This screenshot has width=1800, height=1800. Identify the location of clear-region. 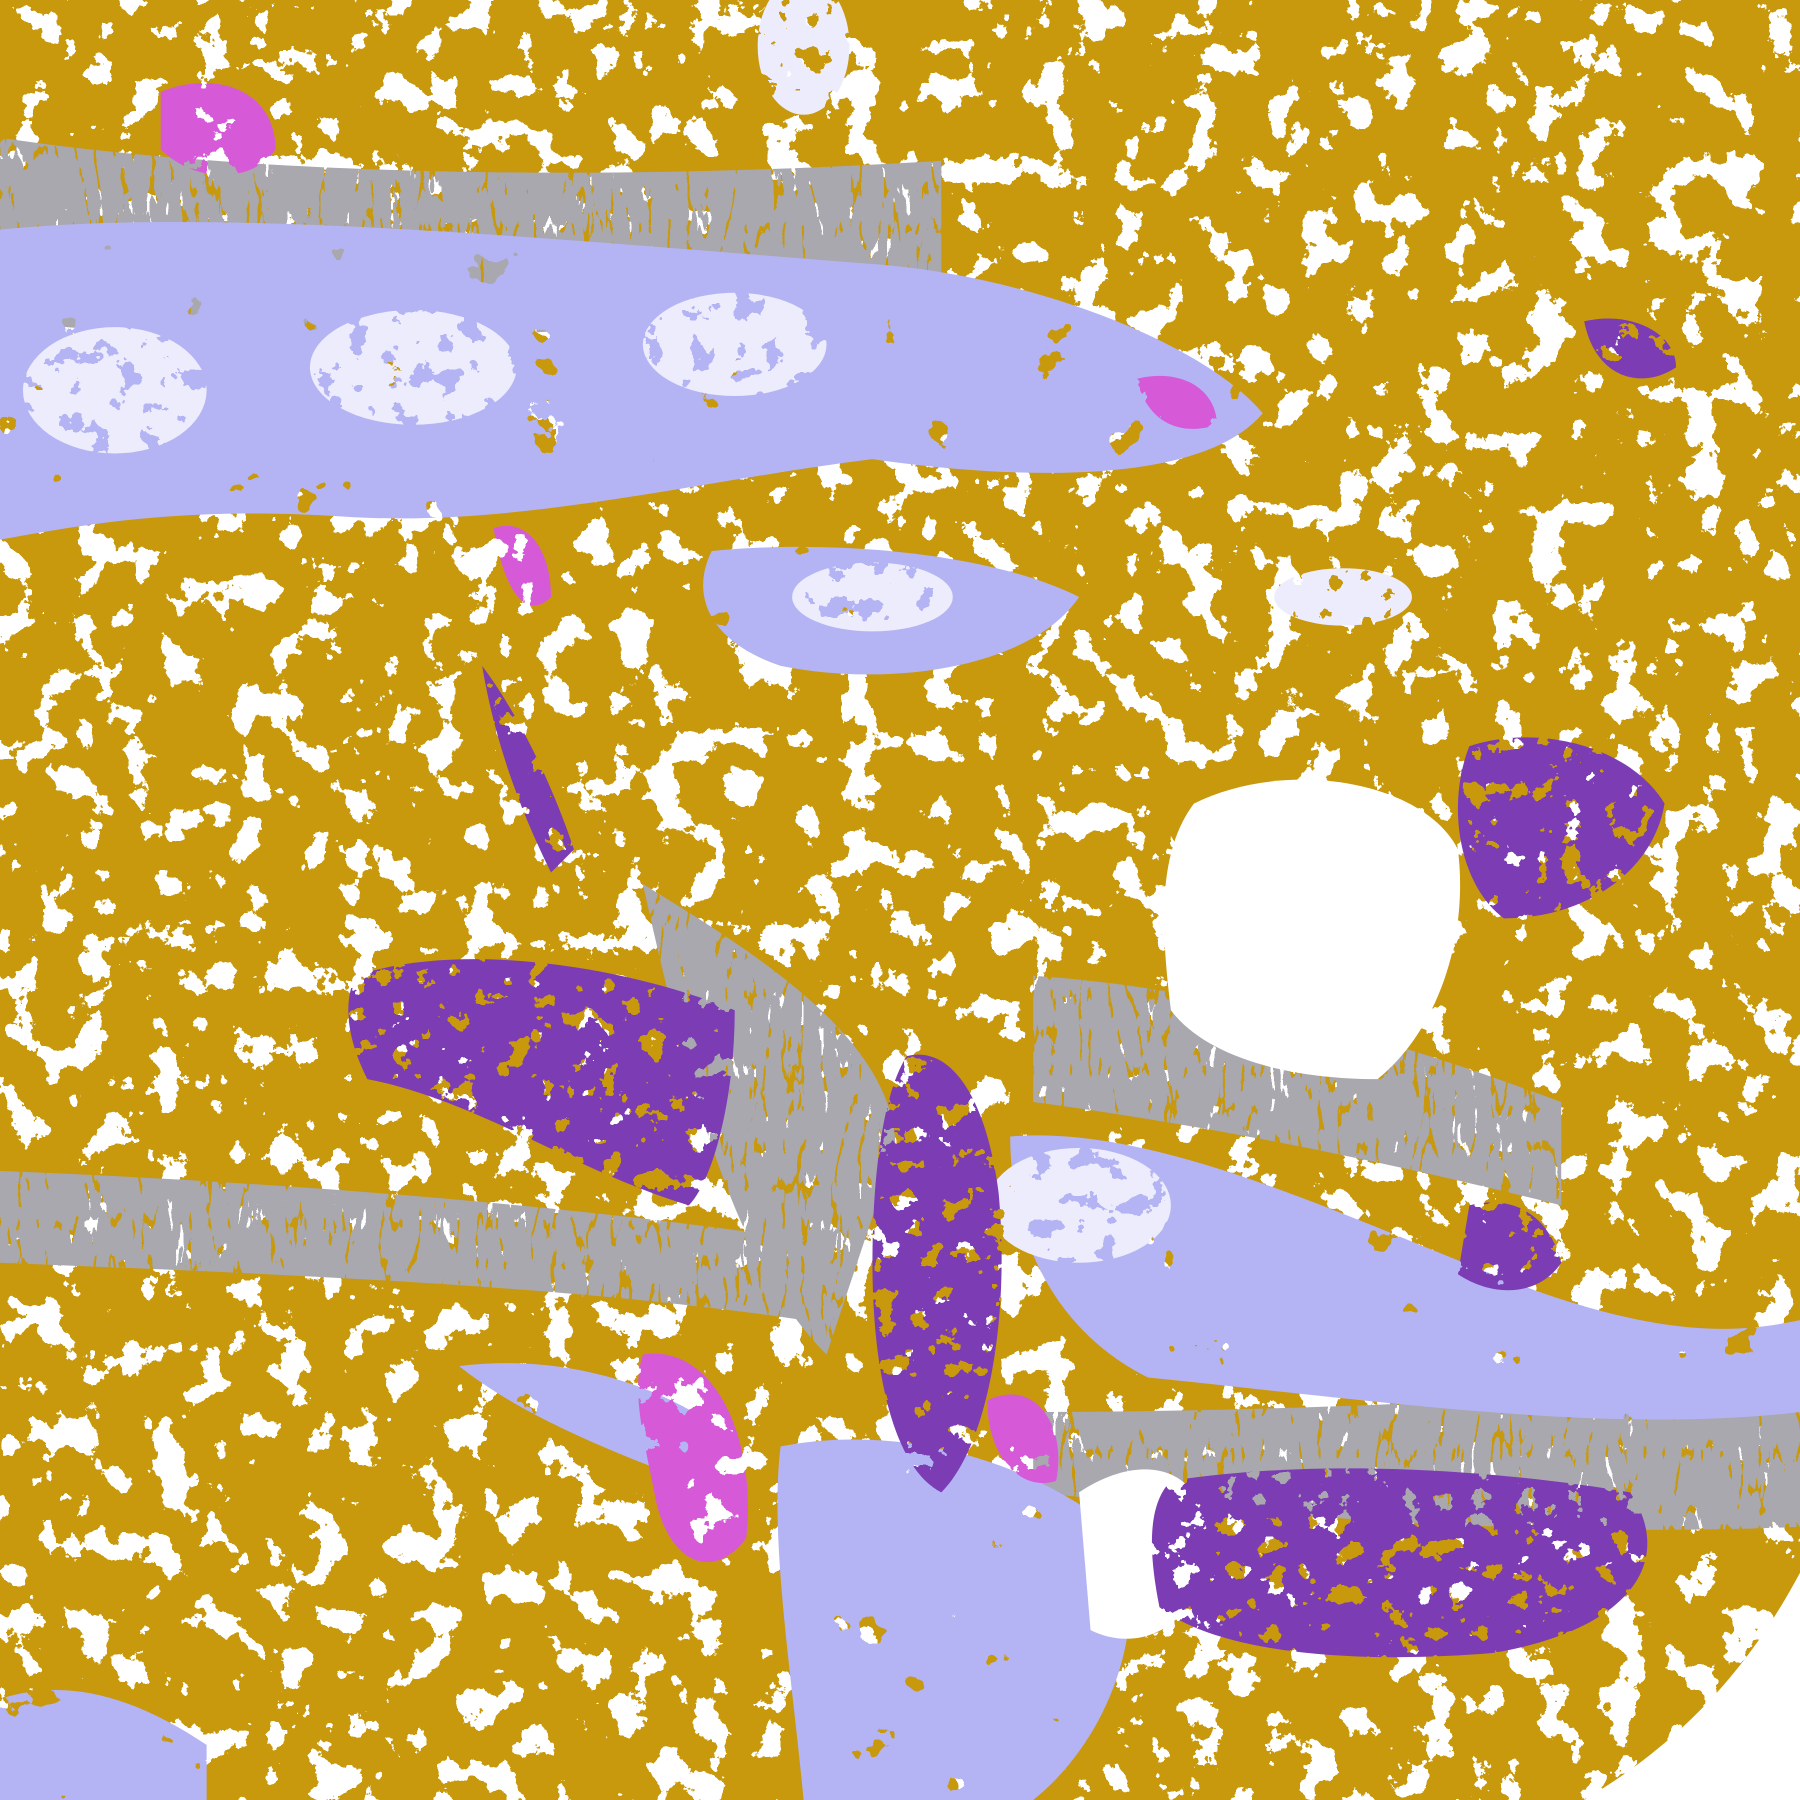
(1312, 929).